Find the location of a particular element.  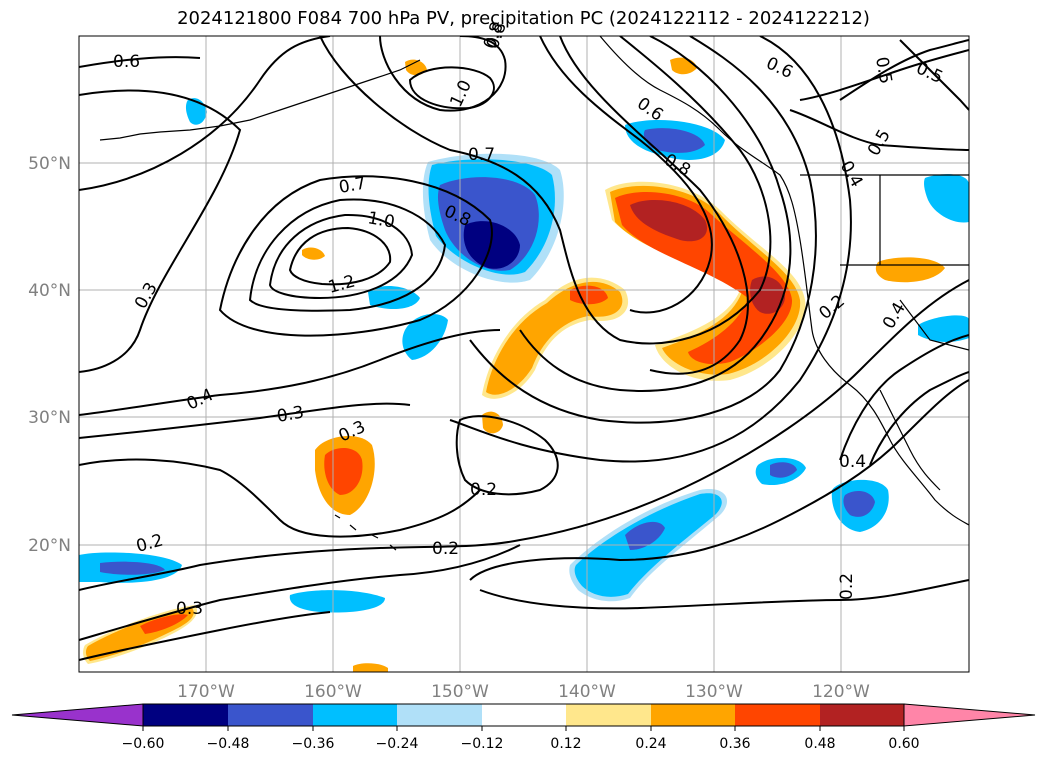

precip-band-dark-red is located at coordinates (669, 221).